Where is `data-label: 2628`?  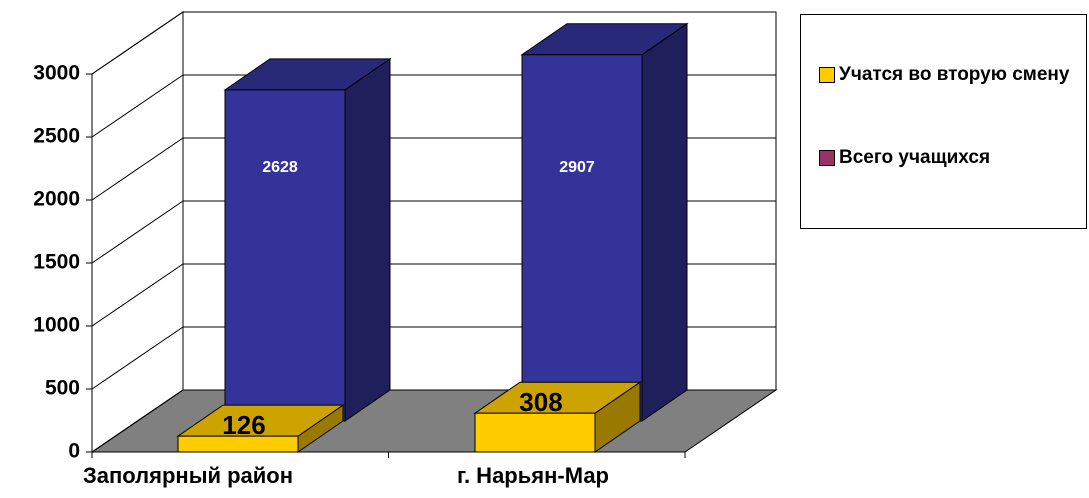
data-label: 2628 is located at coordinates (280, 167).